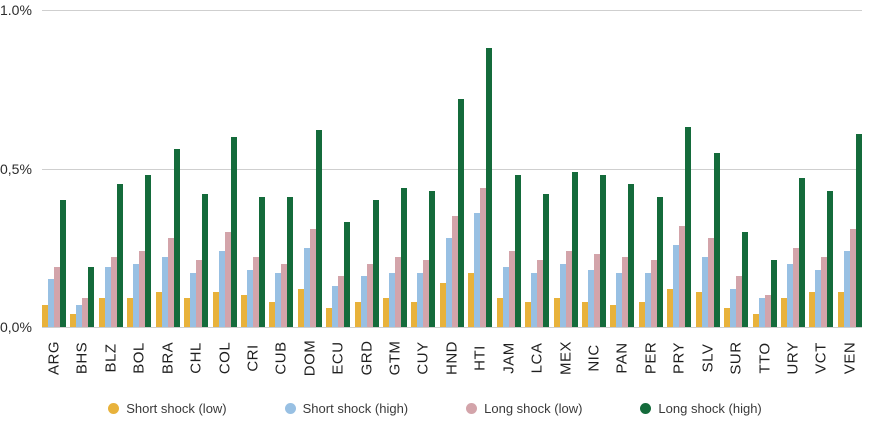  What do you see at coordinates (367, 358) in the screenshot?
I see `x-label-cell: GRD` at bounding box center [367, 358].